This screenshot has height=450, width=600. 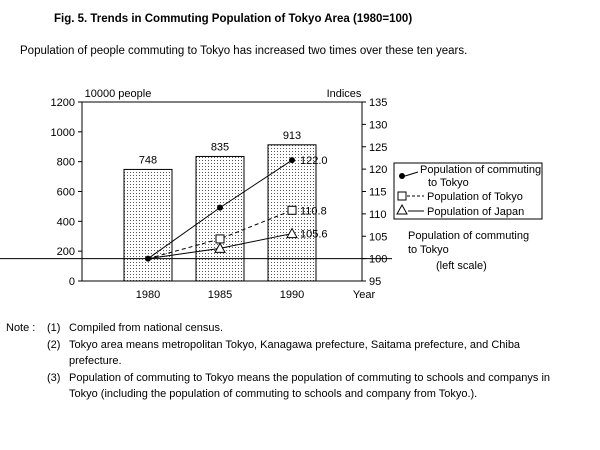 What do you see at coordinates (63, 103) in the screenshot?
I see `left-tick-label: 1200` at bounding box center [63, 103].